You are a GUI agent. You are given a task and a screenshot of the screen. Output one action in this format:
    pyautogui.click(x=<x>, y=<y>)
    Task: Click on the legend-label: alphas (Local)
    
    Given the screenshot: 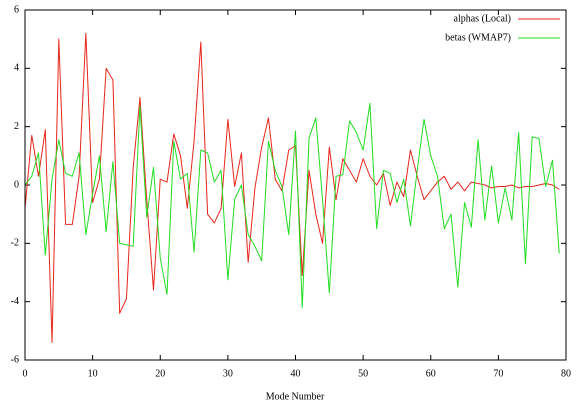 What is the action you would take?
    pyautogui.click(x=482, y=18)
    